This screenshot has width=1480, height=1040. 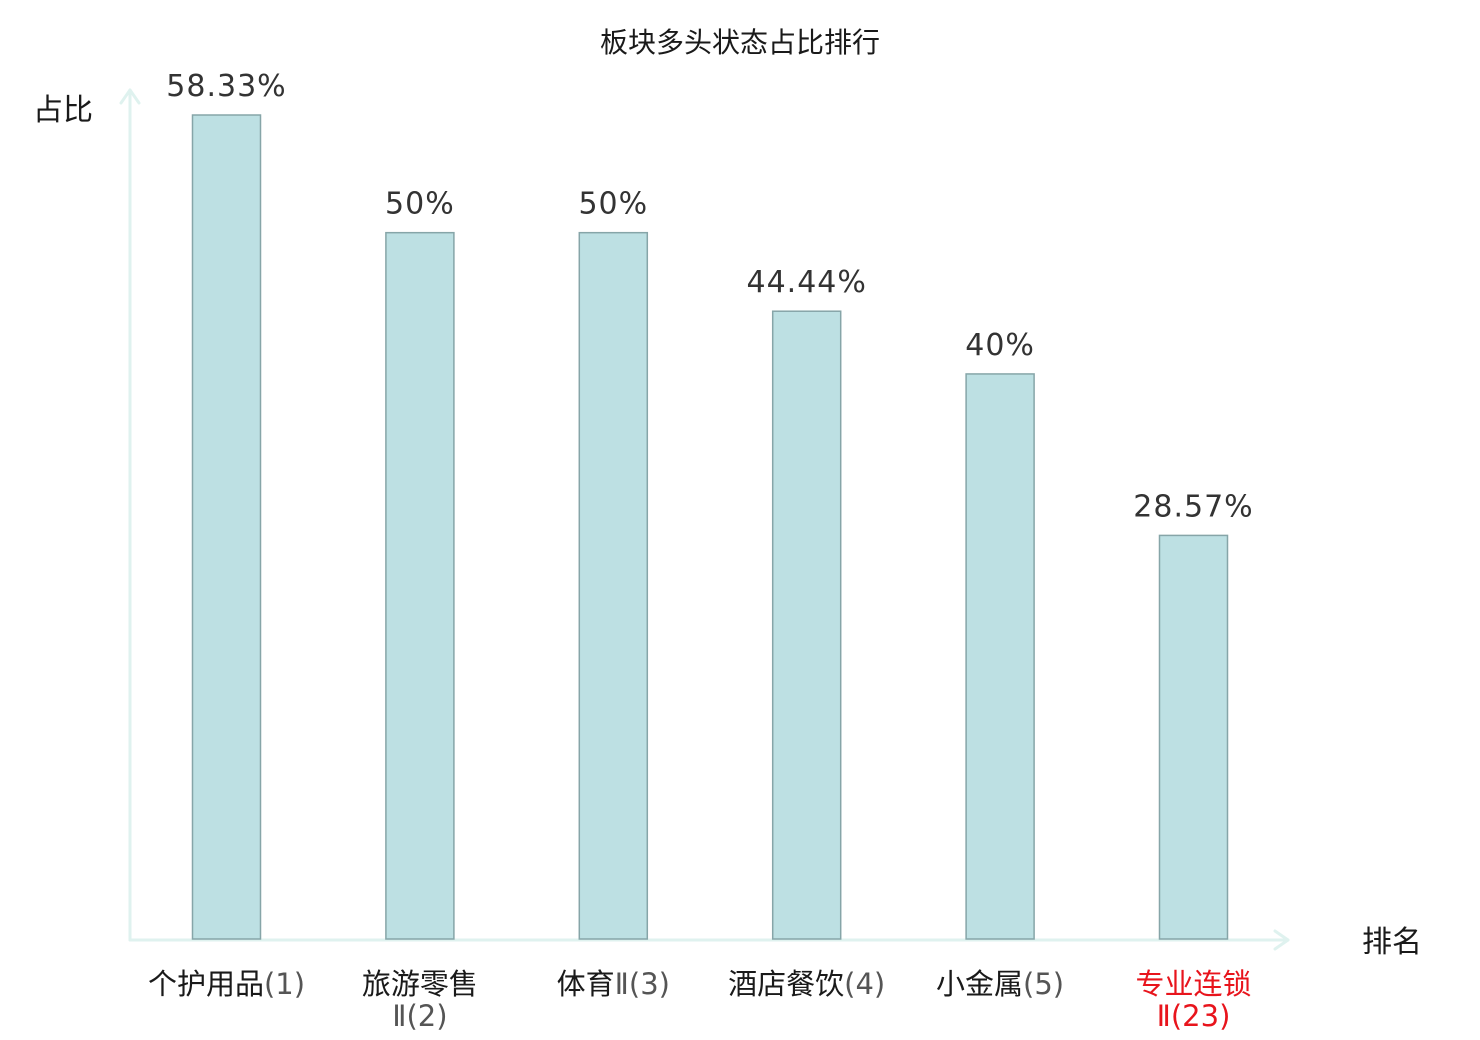 I want to click on x-axis-label: 排名, so click(x=1392, y=942).